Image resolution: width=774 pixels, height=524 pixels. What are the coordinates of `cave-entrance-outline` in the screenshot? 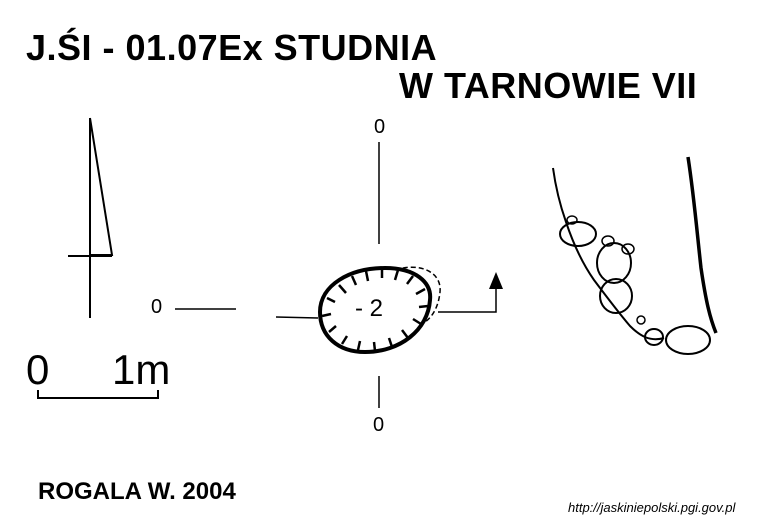 It's located at (379, 310).